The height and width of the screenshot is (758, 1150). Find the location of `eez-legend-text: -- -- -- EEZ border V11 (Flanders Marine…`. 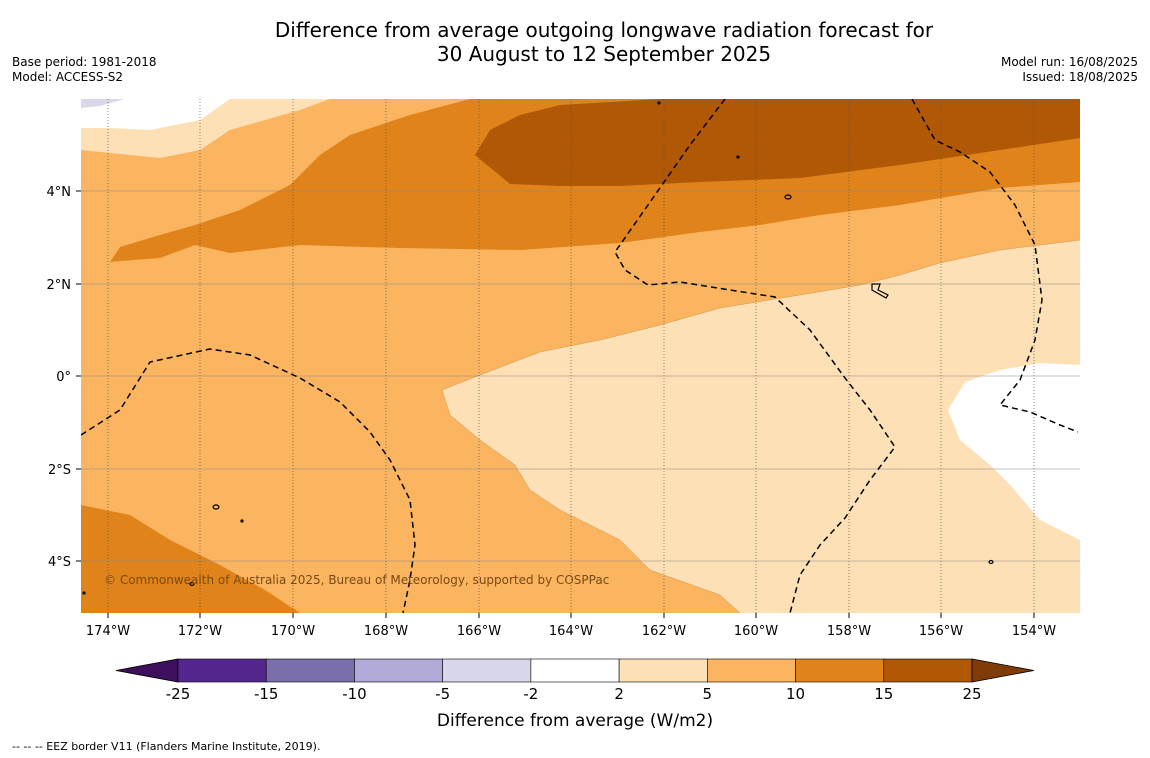

eez-legend-text: -- -- -- EEZ border V11 (Flanders Marine… is located at coordinates (166, 746).